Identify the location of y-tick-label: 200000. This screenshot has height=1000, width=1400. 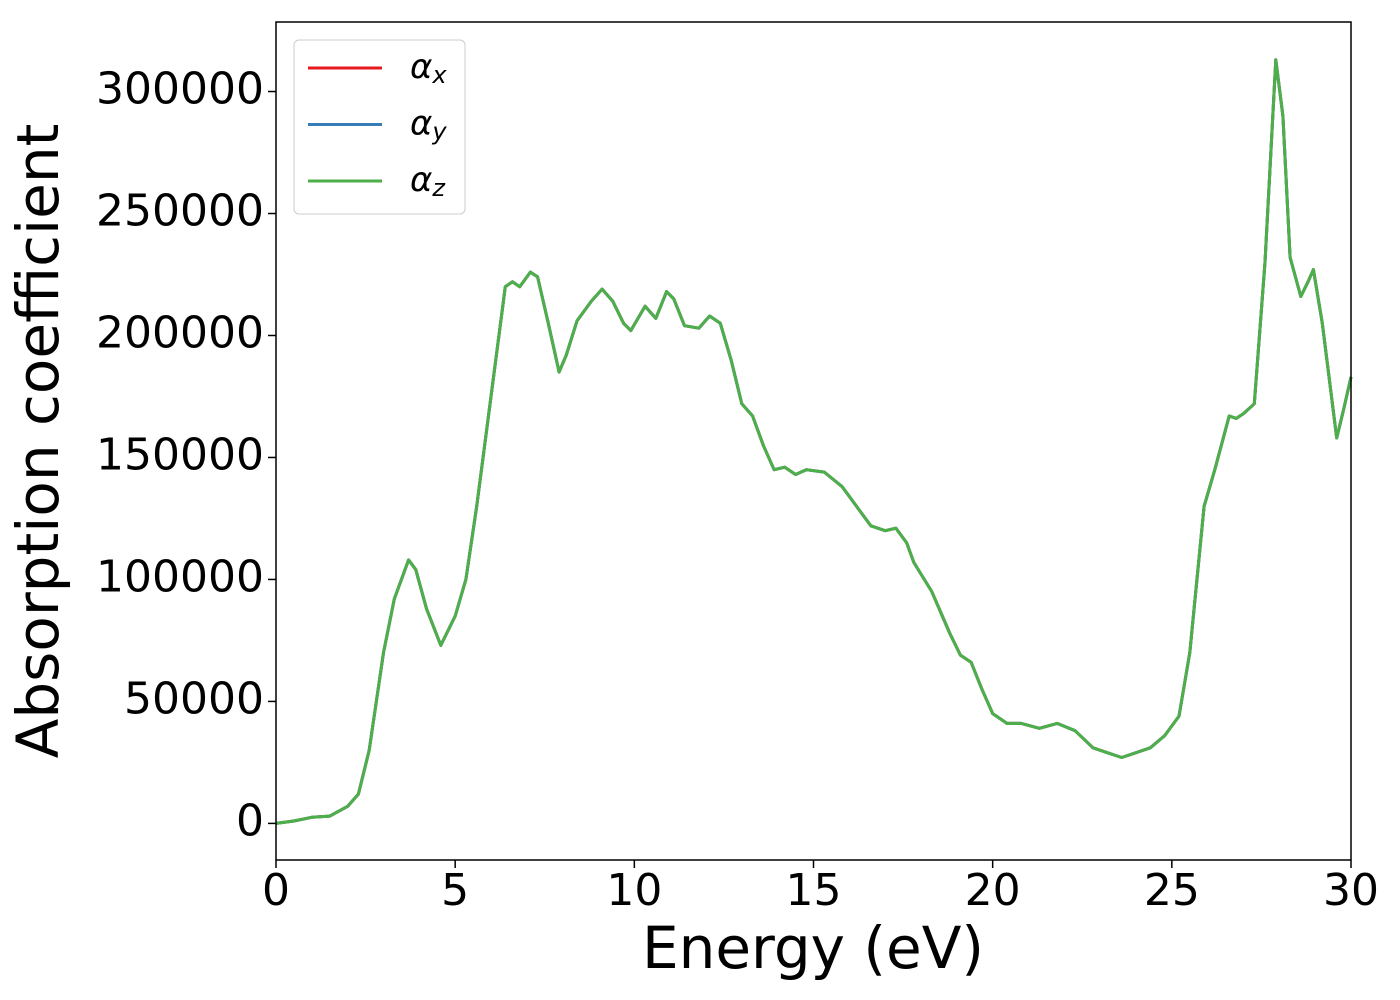
(180, 332).